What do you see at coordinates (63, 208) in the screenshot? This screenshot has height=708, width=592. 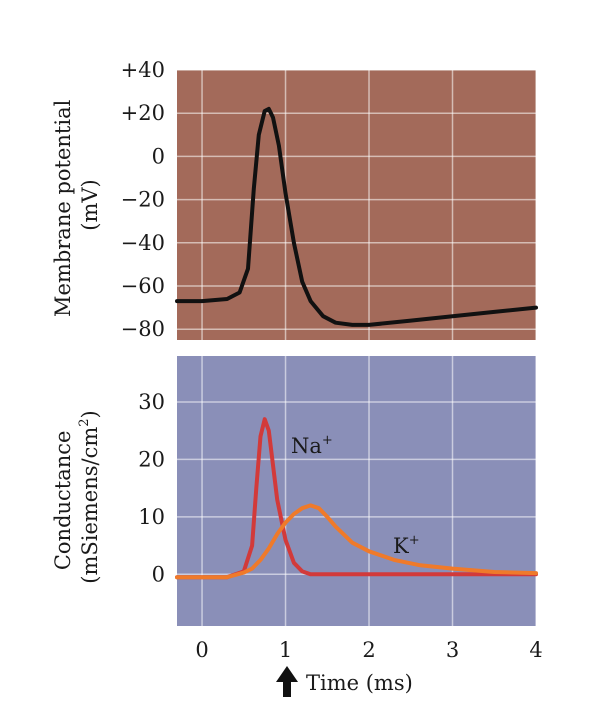 I see `membrane-potential-axis-title-line1: Membrane potential` at bounding box center [63, 208].